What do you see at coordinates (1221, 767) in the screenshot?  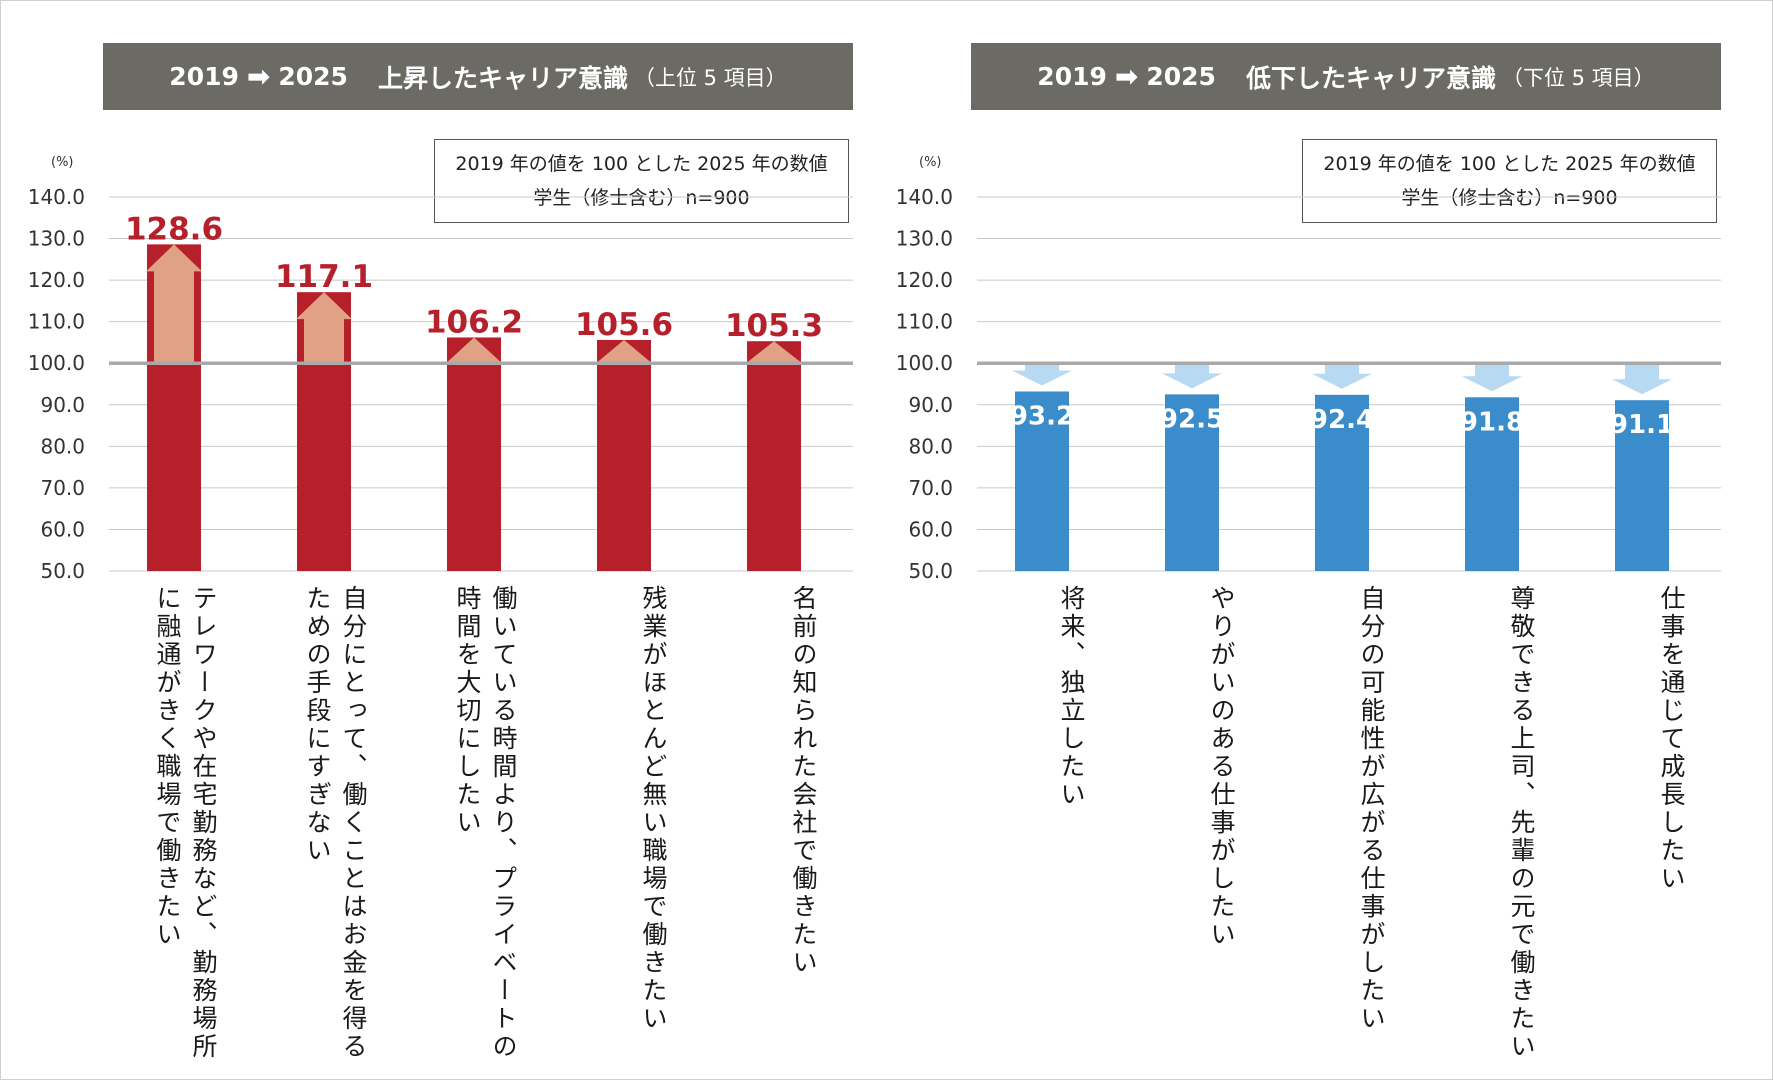 I see `category-label: やりがいのある仕事がしたい` at bounding box center [1221, 767].